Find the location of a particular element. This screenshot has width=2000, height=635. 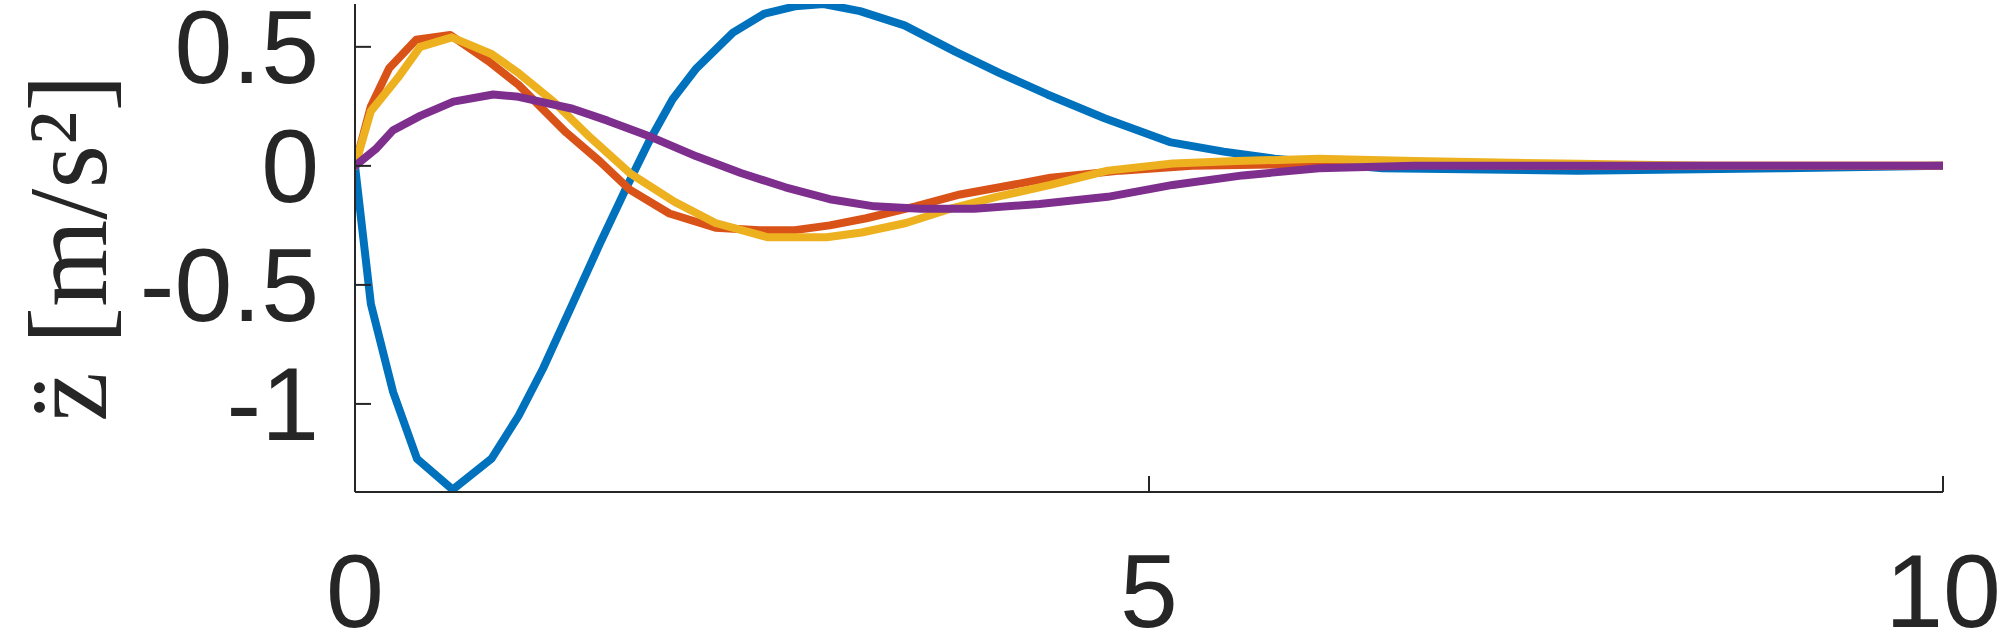

y-tick-label: 0.5 is located at coordinates (246, 52).